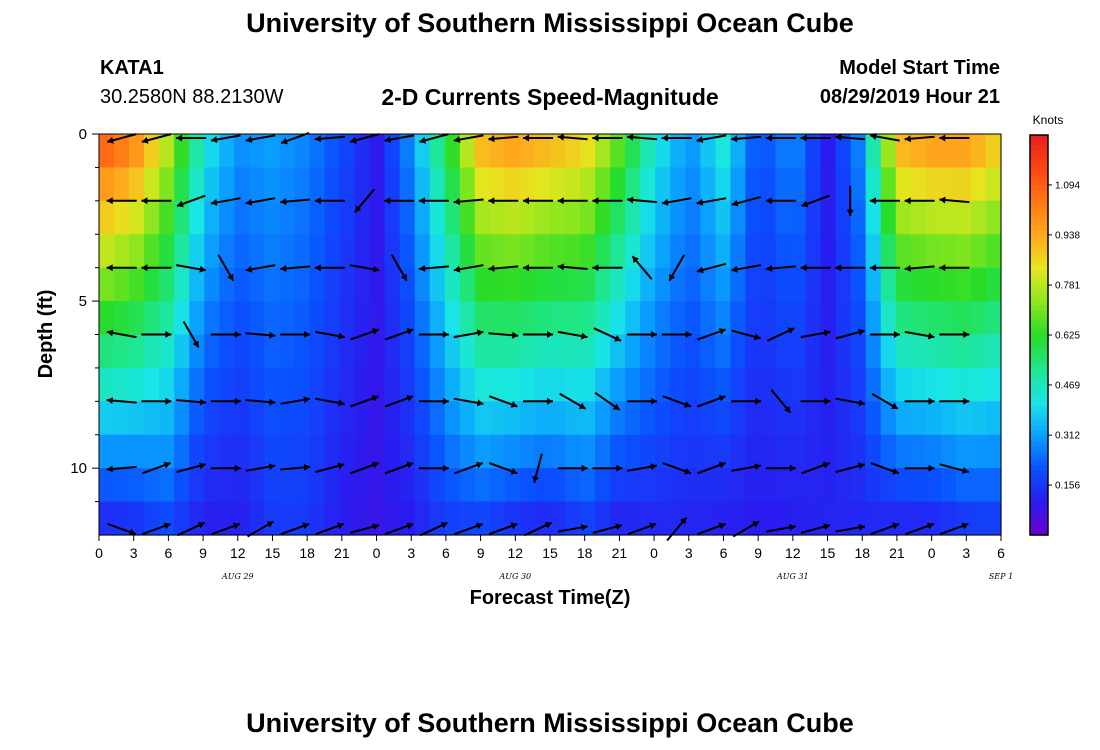 This screenshot has width=1100, height=750. What do you see at coordinates (909, 97) in the screenshot?
I see `model-start-value: 08/29/2019 Hour 21` at bounding box center [909, 97].